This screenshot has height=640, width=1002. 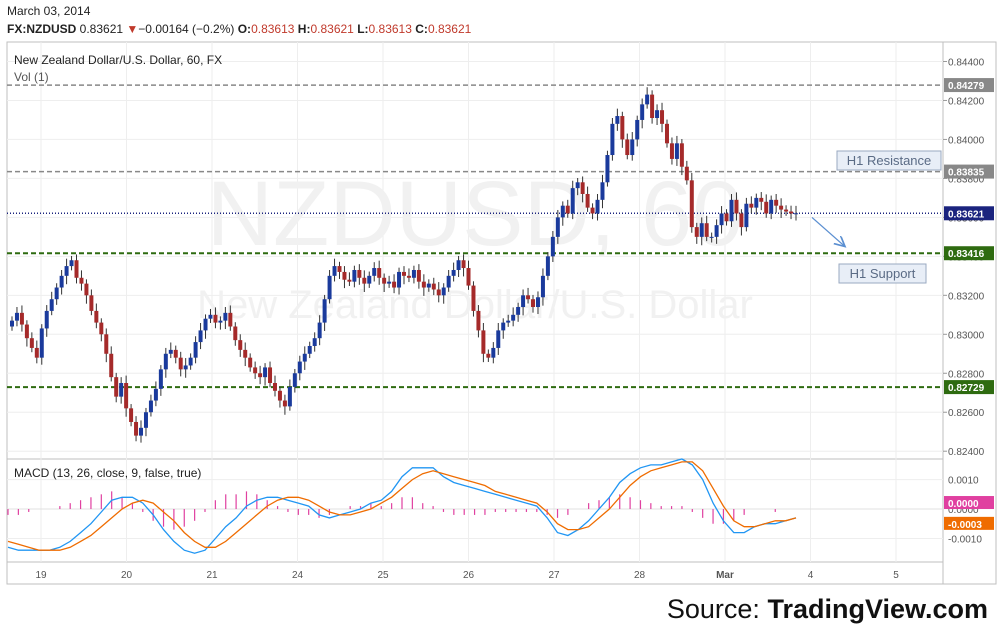 What do you see at coordinates (876, 217) in the screenshot?
I see `annotations: H1 Resistance H1 Support` at bounding box center [876, 217].